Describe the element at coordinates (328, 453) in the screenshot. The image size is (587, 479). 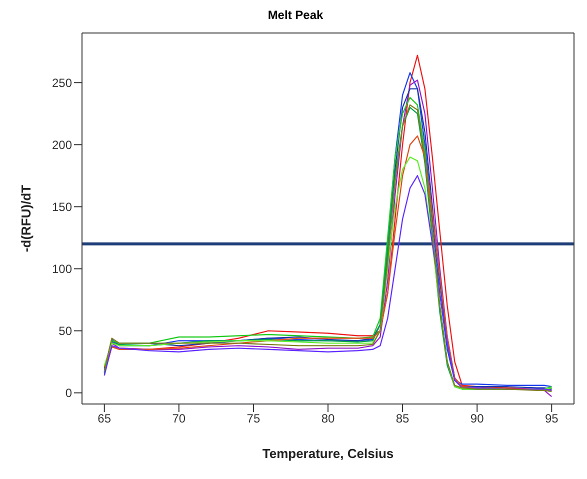
I see `x-axis-title: Temperature, Celsius` at that location.